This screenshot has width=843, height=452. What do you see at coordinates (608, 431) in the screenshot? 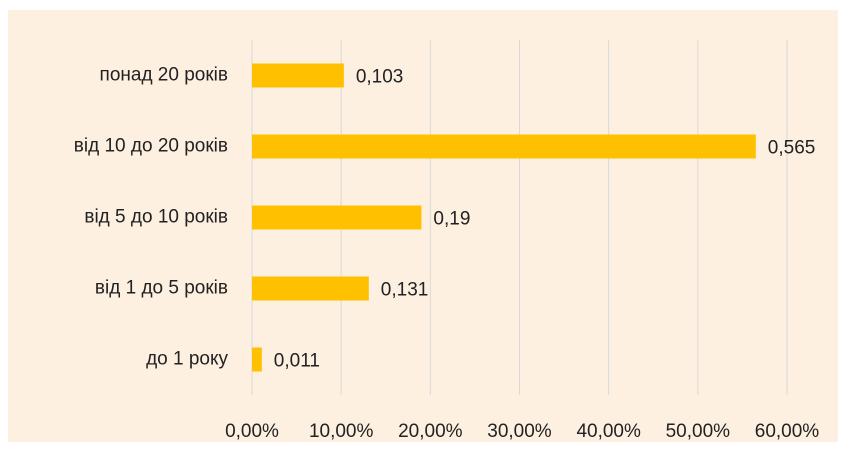
I see `x-tick-label: 40,00%` at bounding box center [608, 431].